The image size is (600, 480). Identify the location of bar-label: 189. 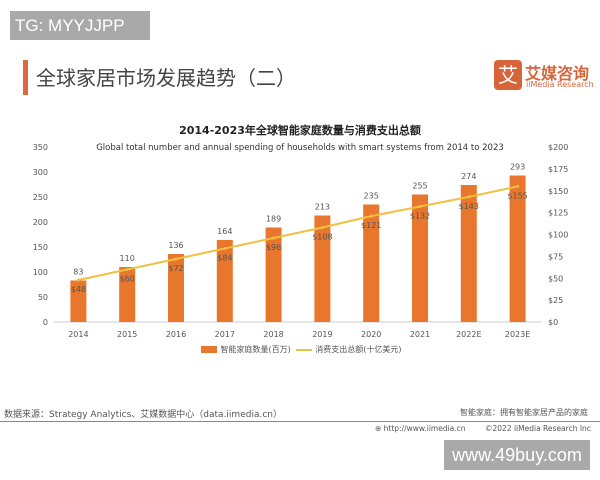
(273, 219).